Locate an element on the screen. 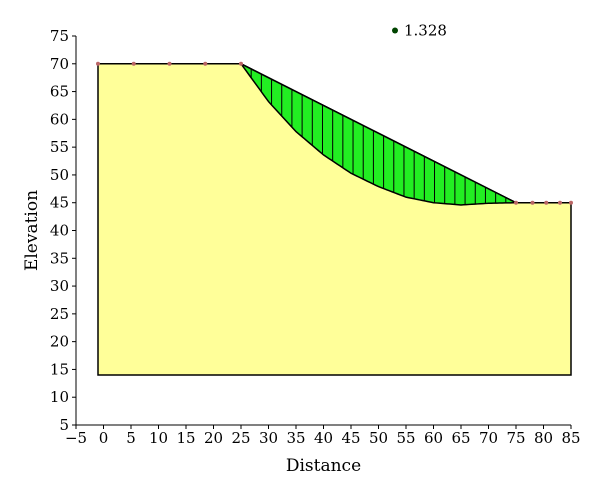  y-tick-label: 20 is located at coordinates (59, 342).